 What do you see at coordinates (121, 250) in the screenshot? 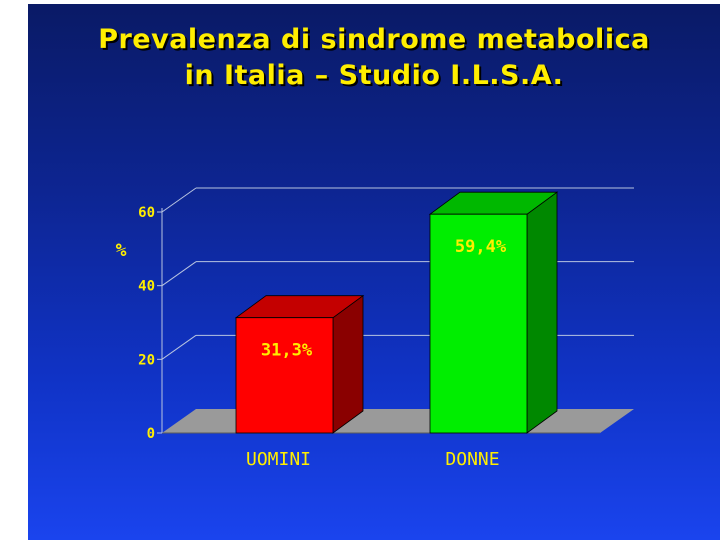
I see `y-axis-label: %` at bounding box center [121, 250].